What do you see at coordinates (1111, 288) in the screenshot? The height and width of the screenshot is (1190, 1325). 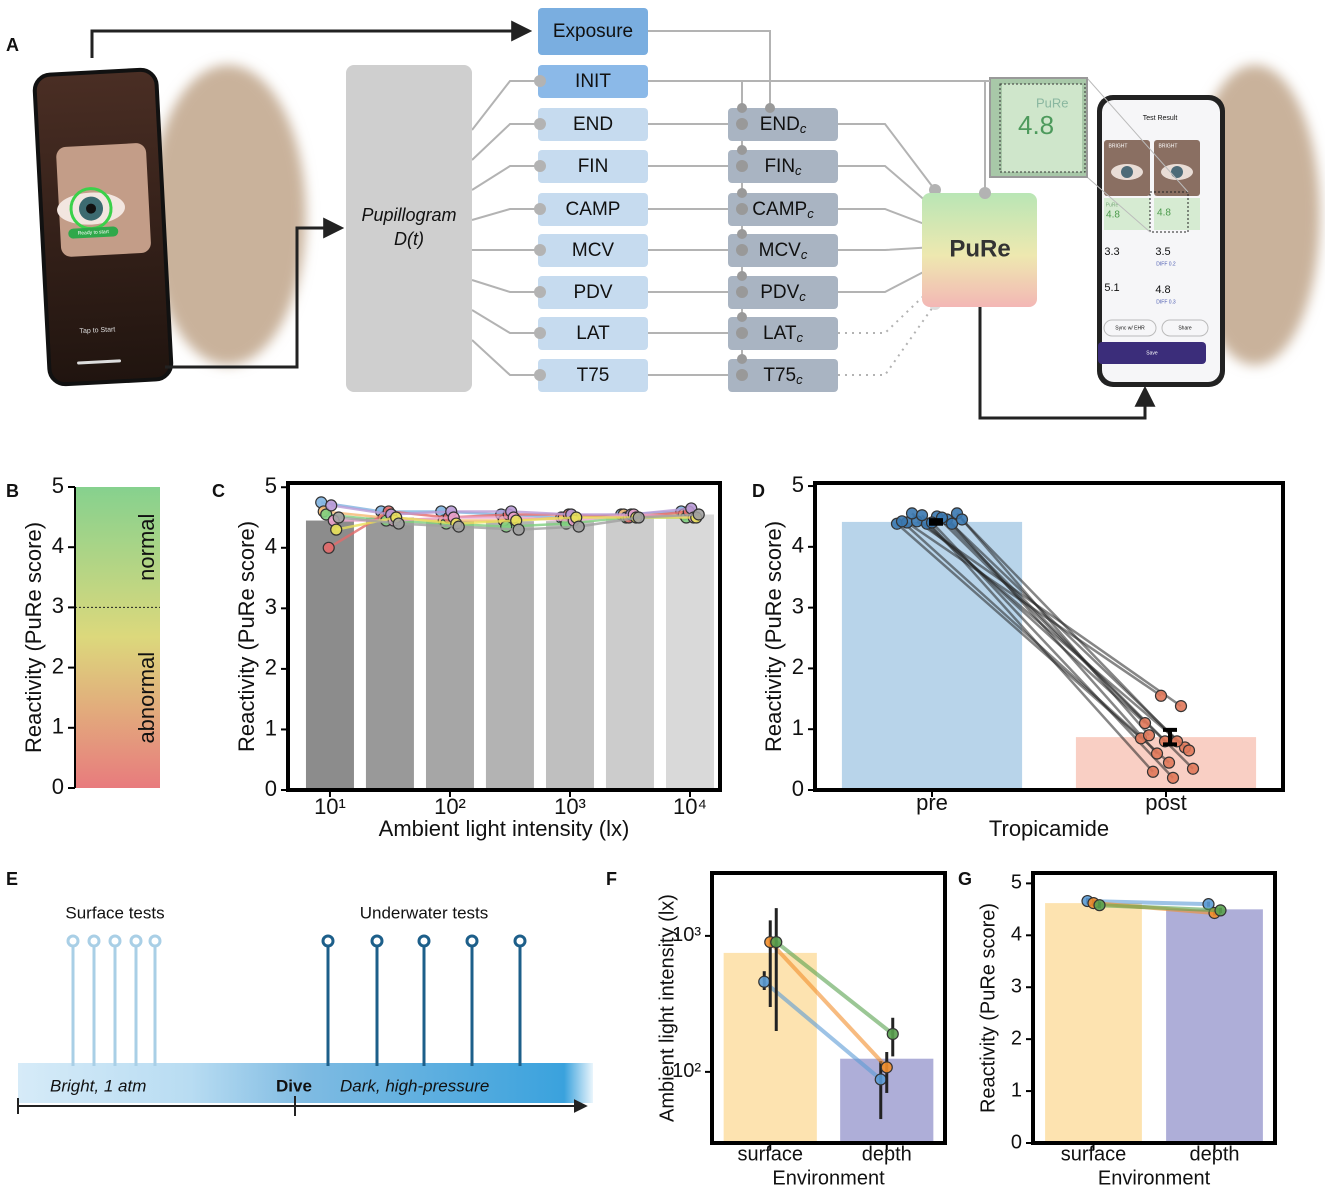 I see `metric: 5.1` at bounding box center [1111, 288].